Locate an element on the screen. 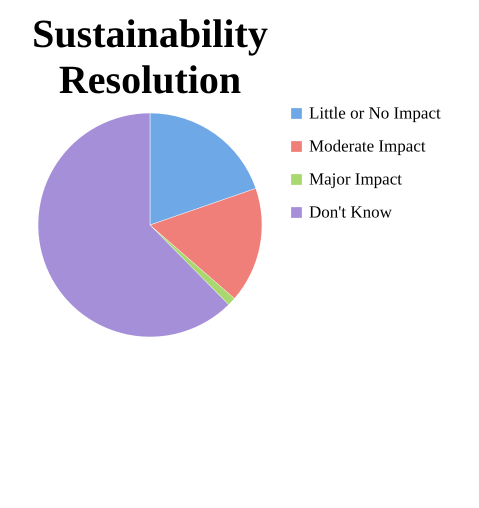 The height and width of the screenshot is (508, 479). legend-label: Moderate Impact is located at coordinates (367, 146).